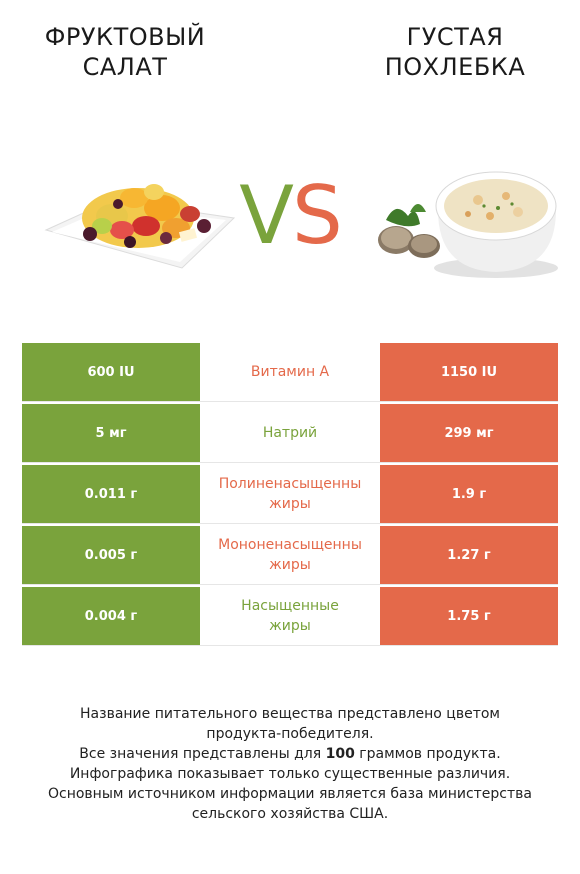  I want to click on table-row: 0.005 г Мононенасыщенны жиры 1.27 г, so click(290, 555).